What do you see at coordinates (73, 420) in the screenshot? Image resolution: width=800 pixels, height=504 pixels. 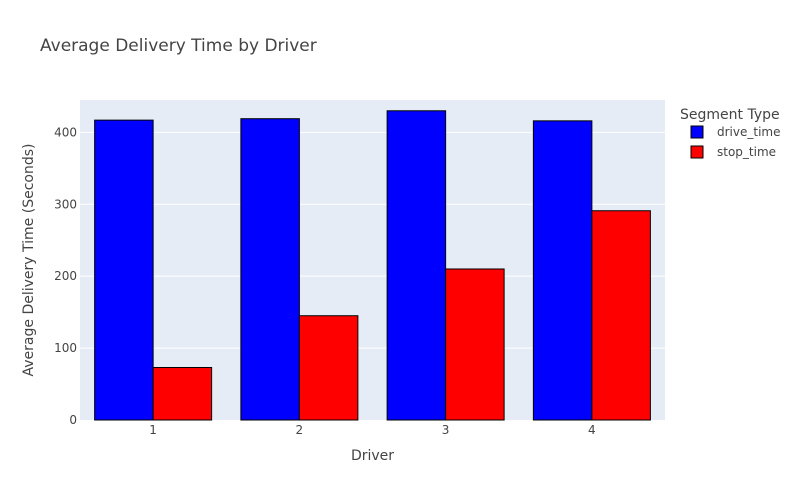 I see `y-tick-label: 0` at bounding box center [73, 420].